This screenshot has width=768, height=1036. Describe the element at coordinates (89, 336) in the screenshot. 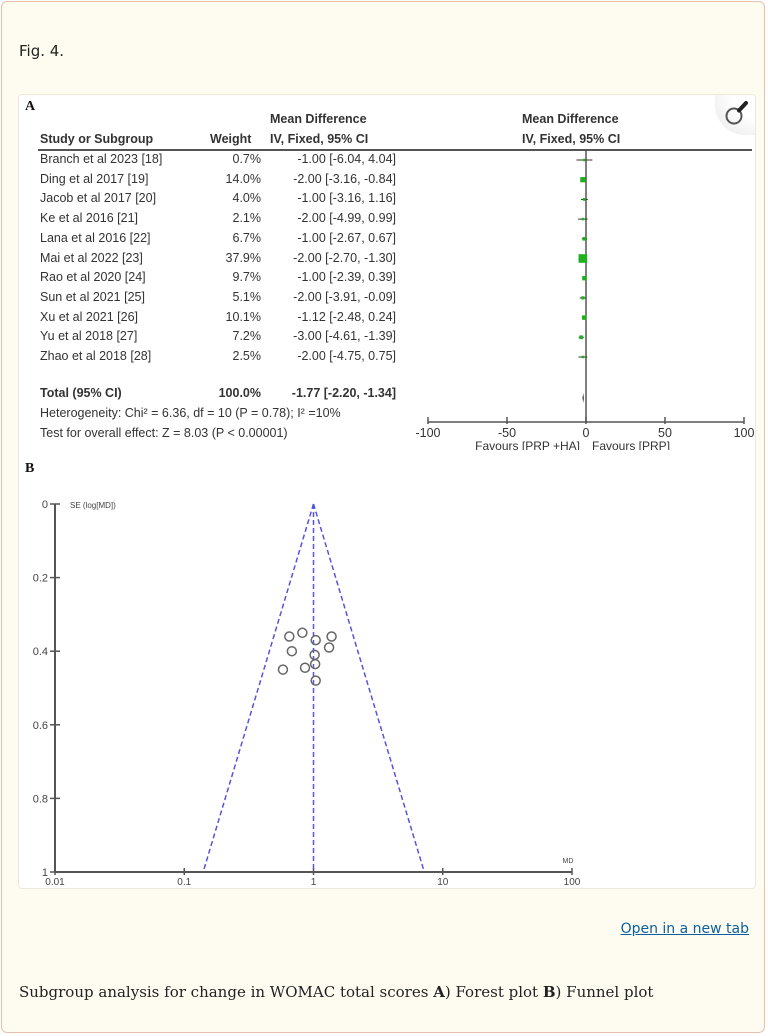

I see `study-name: Yu et al 2018 [27]` at that location.